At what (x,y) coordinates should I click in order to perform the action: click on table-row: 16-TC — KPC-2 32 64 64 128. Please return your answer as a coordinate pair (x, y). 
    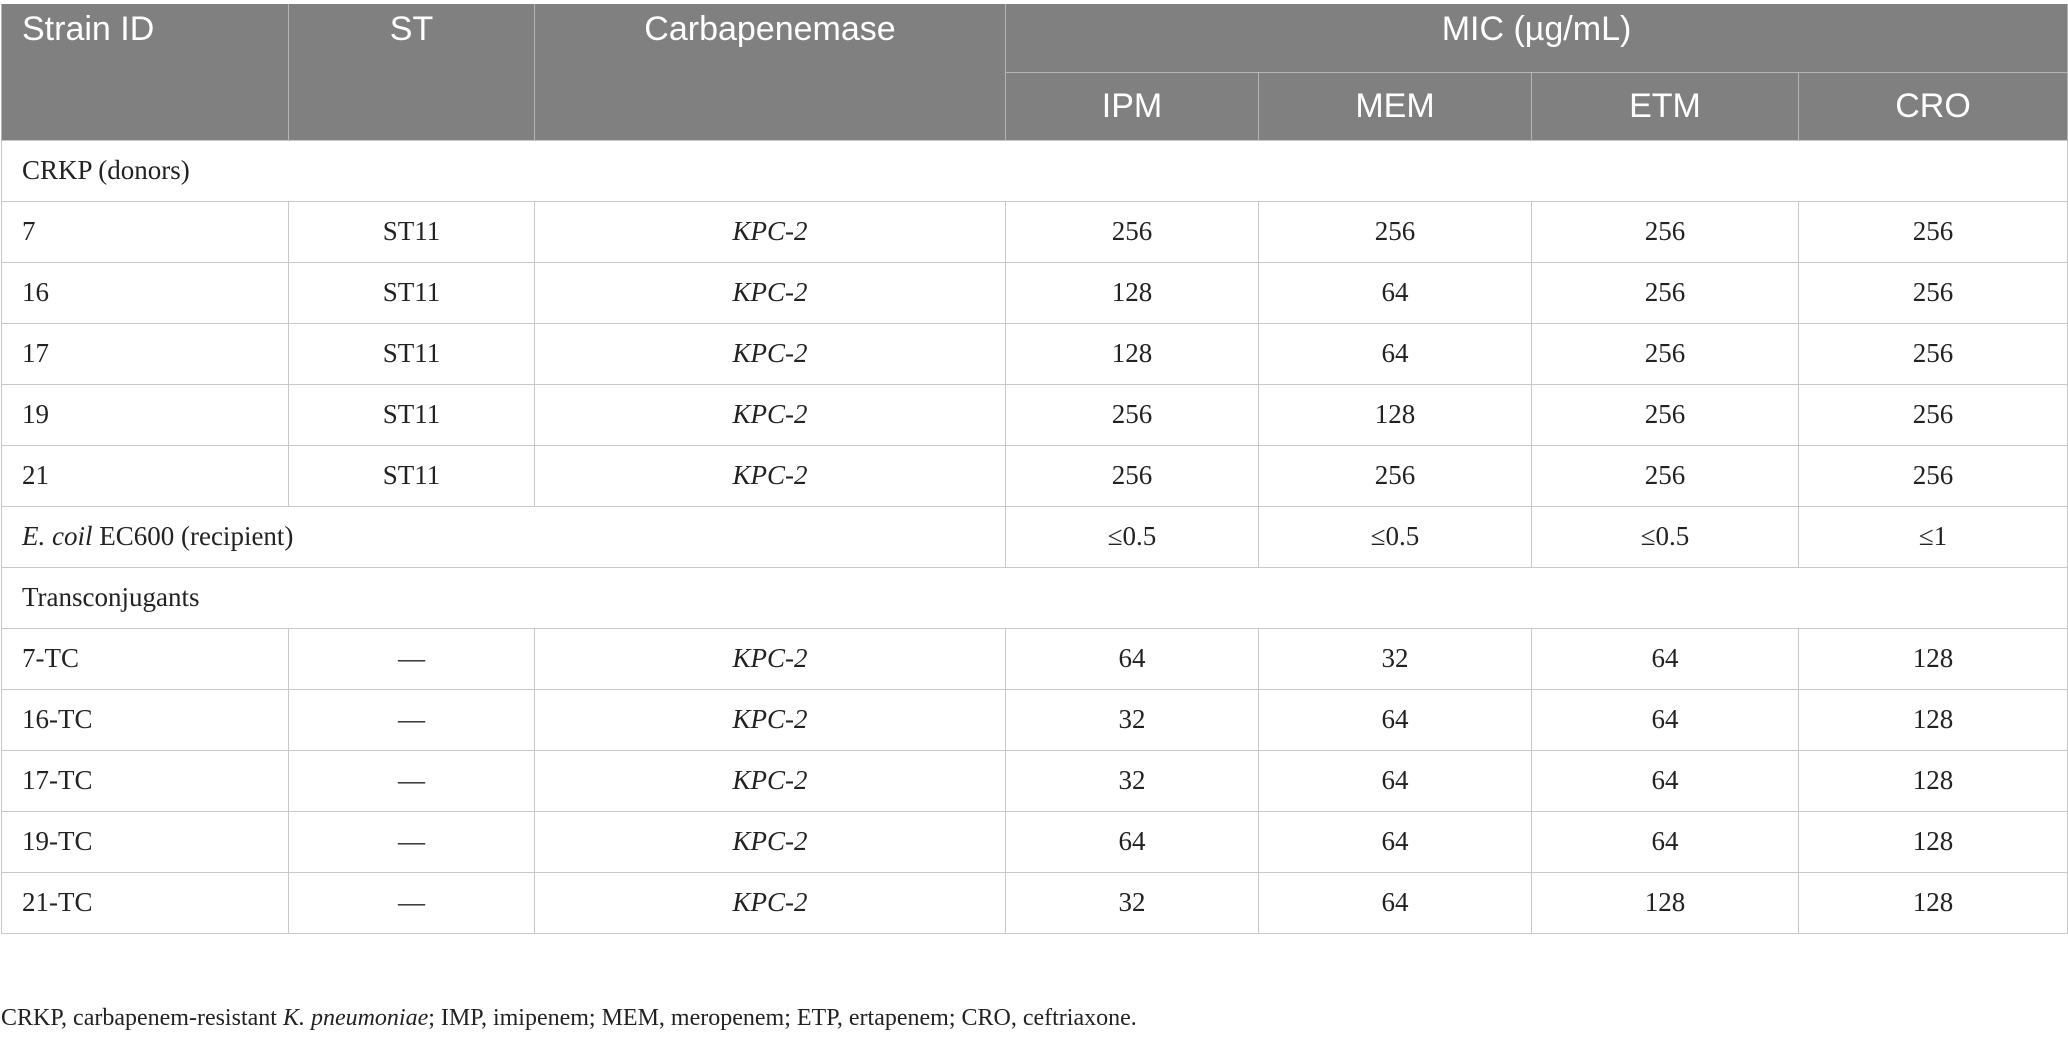
    Looking at the image, I should click on (1034, 719).